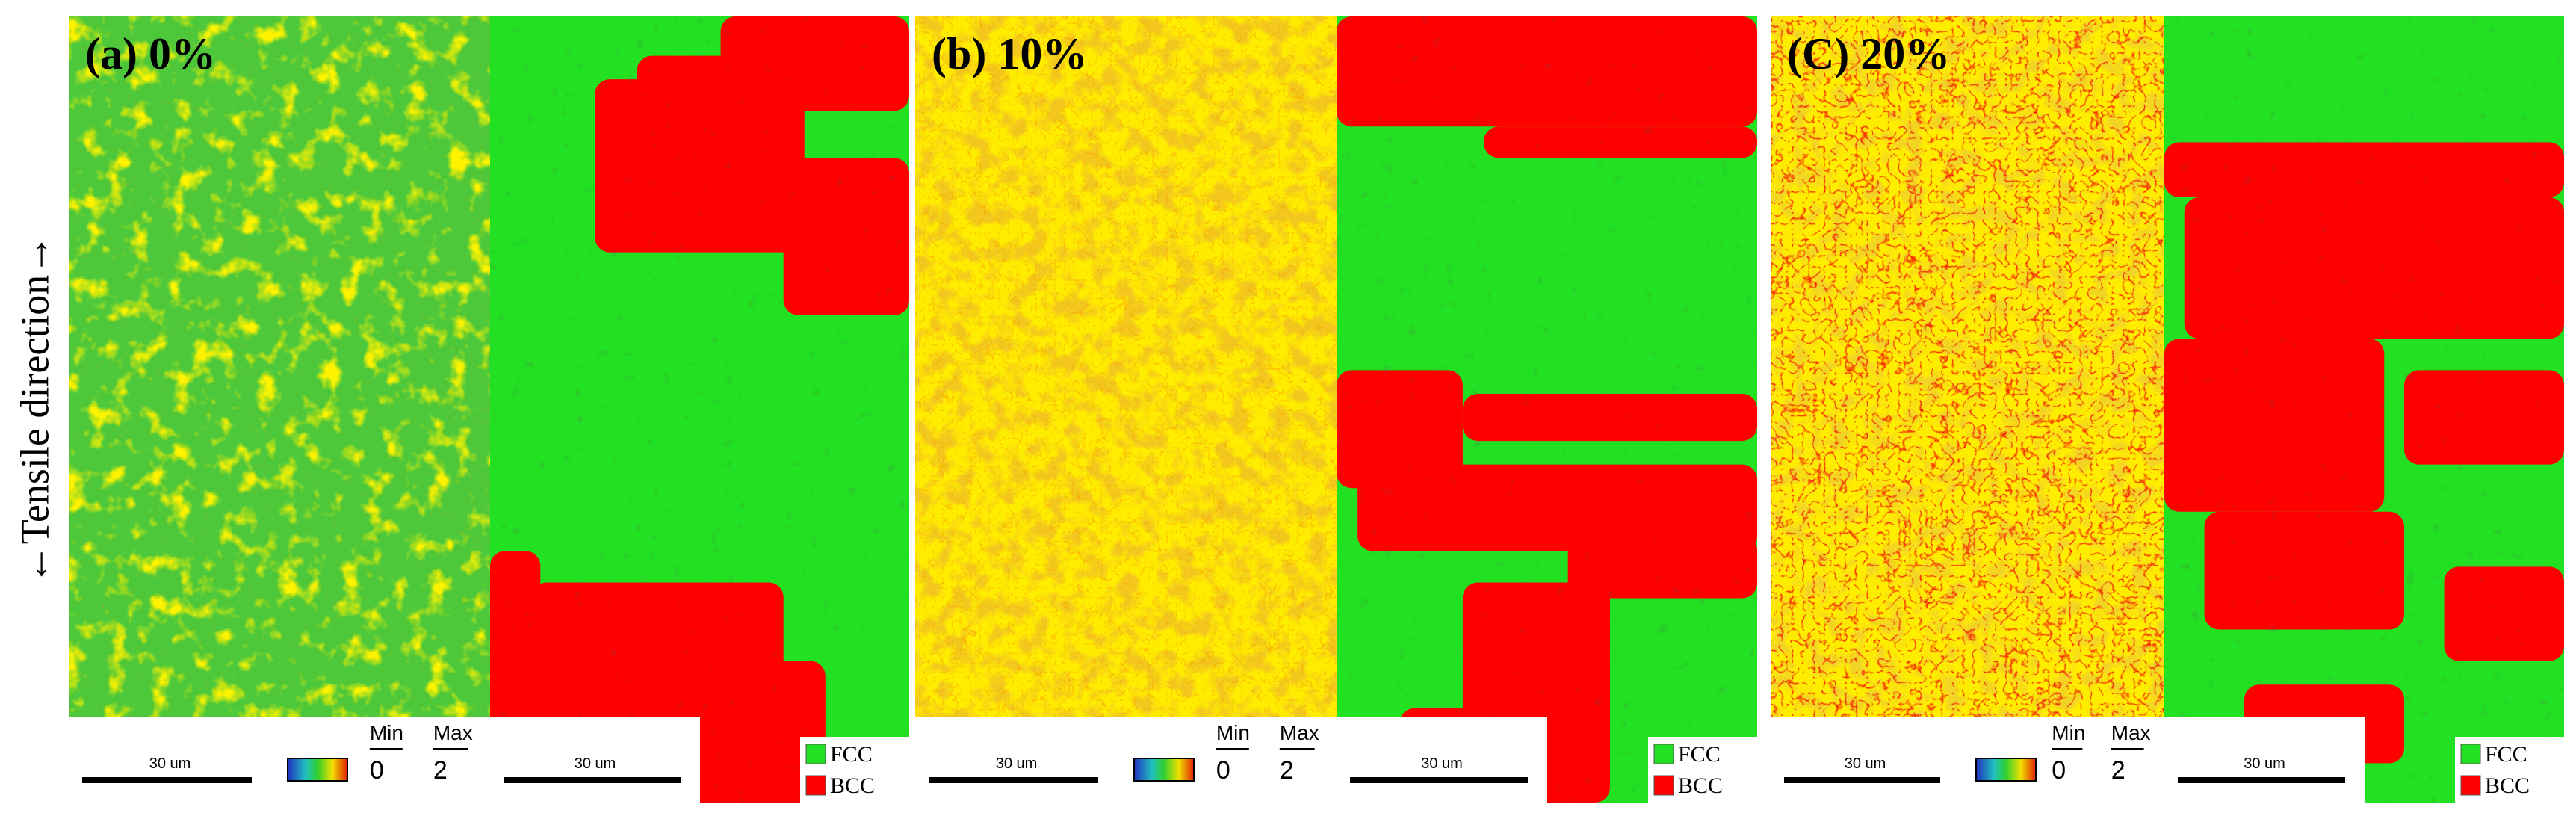 Image resolution: width=2576 pixels, height=819 pixels. Describe the element at coordinates (2364, 409) in the screenshot. I see `grain-boundaries` at that location.